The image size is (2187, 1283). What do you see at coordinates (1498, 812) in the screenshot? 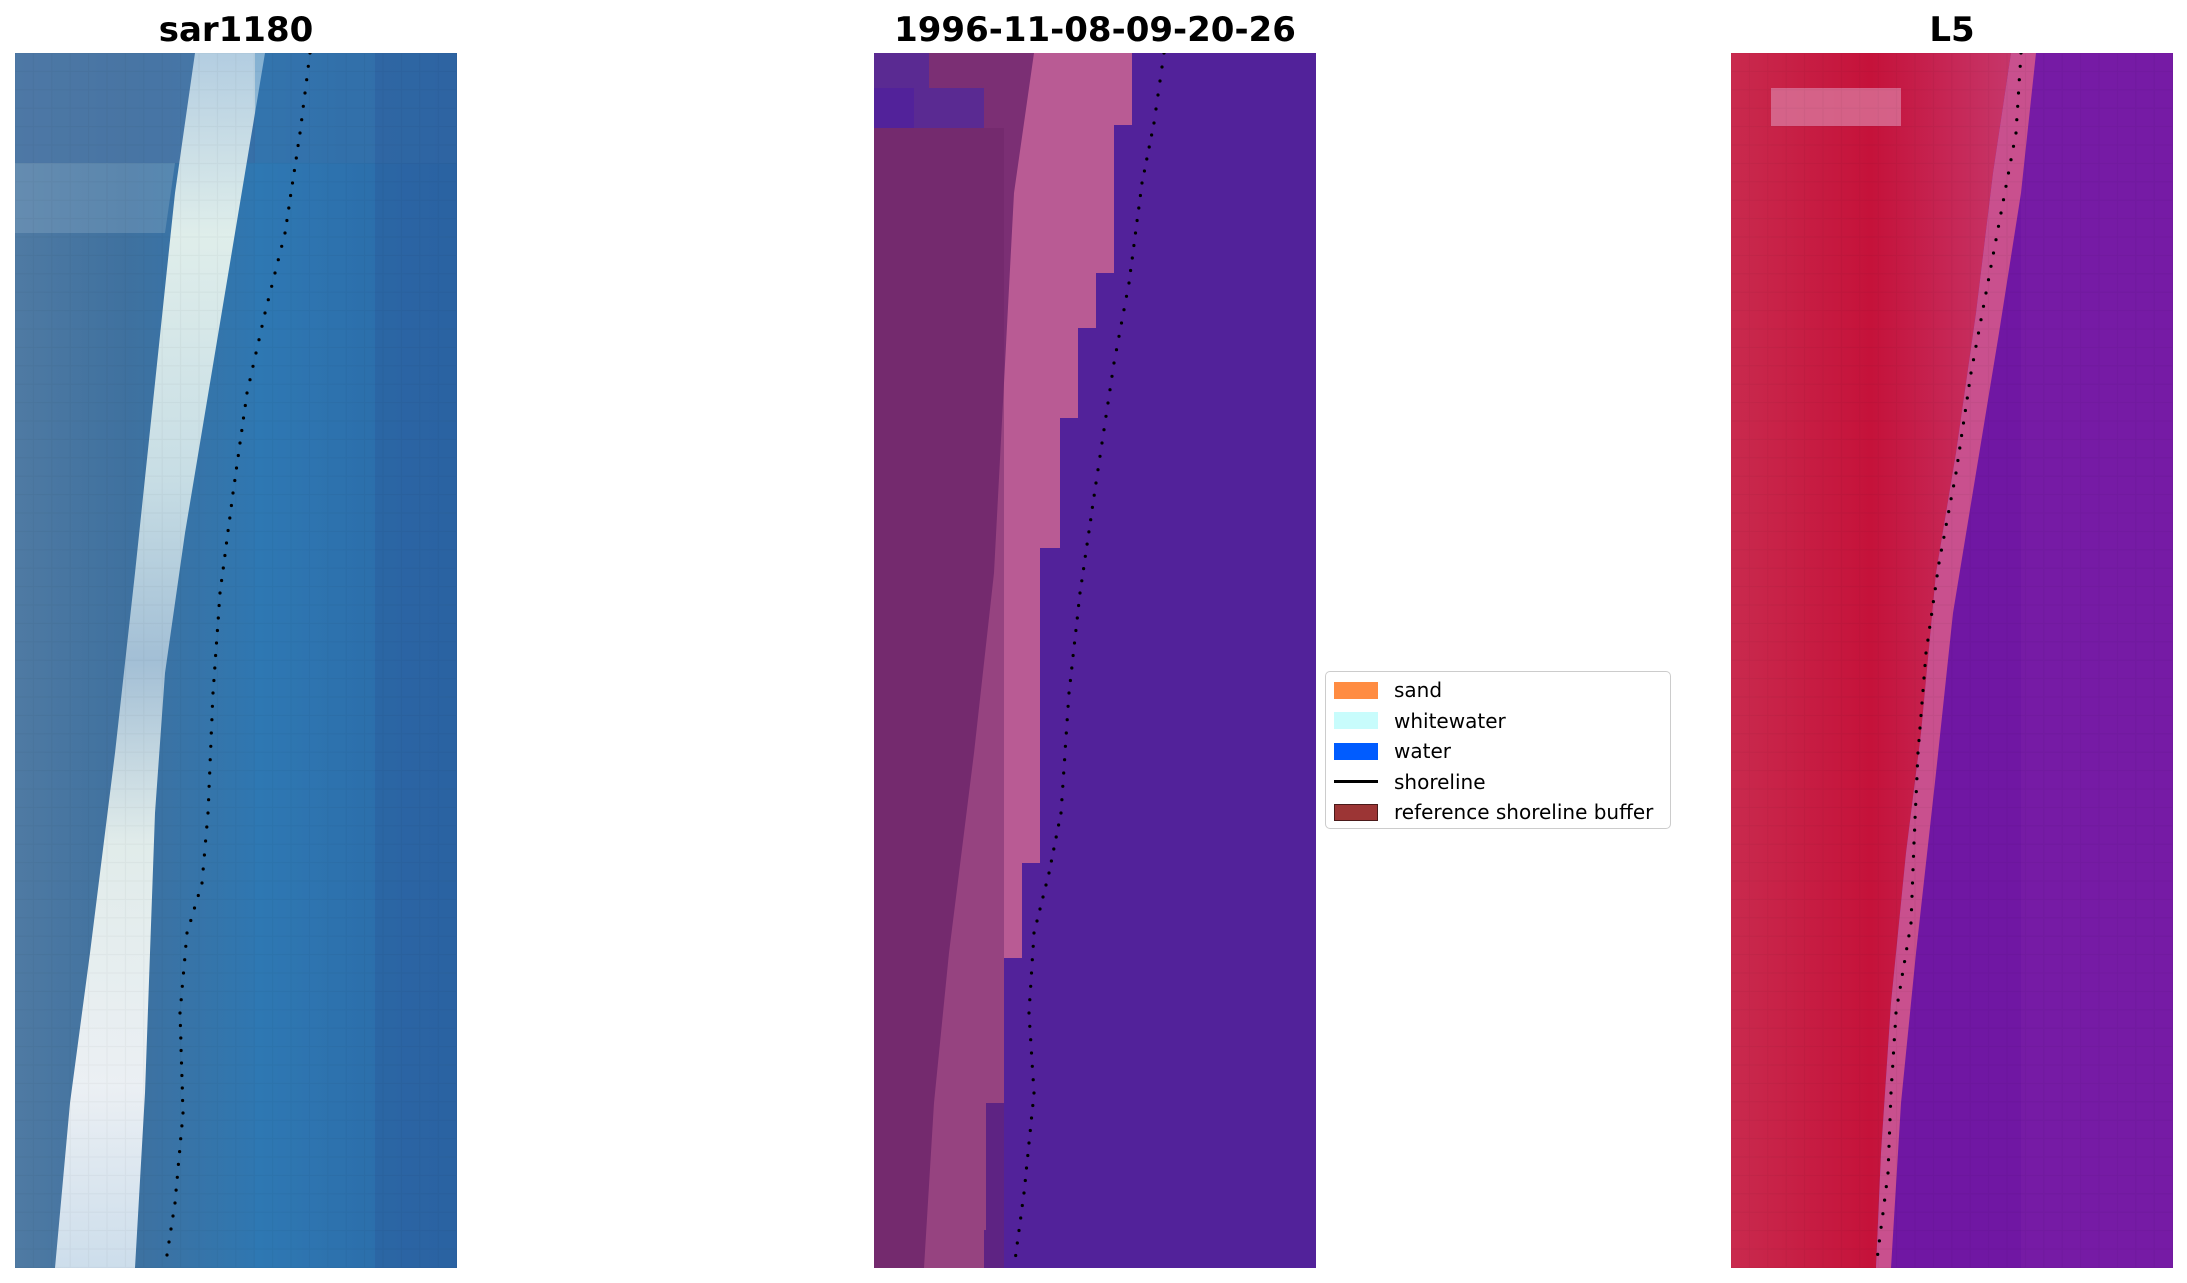
I see `legend-item-reference-buffer: reference shoreline buffer` at bounding box center [1498, 812].